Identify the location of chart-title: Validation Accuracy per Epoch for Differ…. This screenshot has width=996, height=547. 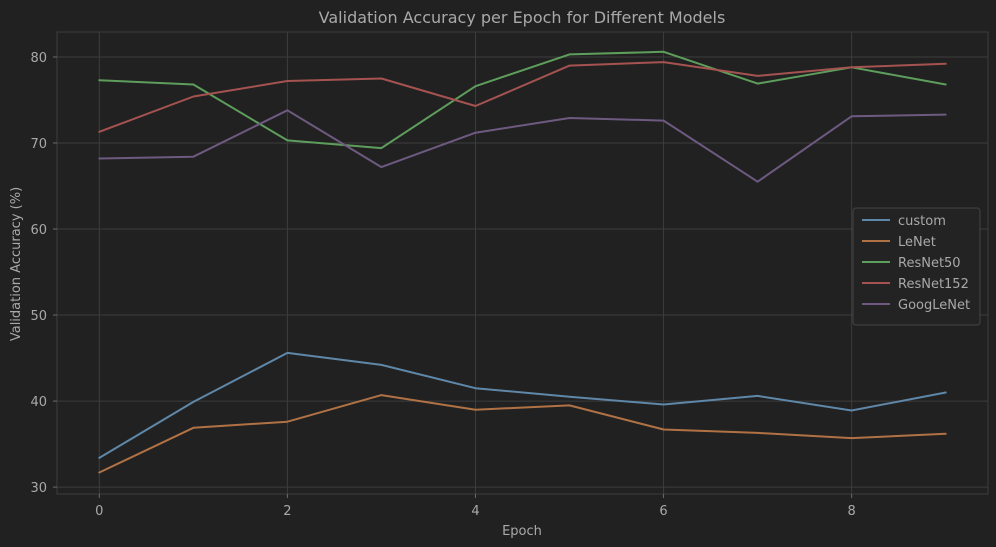
(522, 17).